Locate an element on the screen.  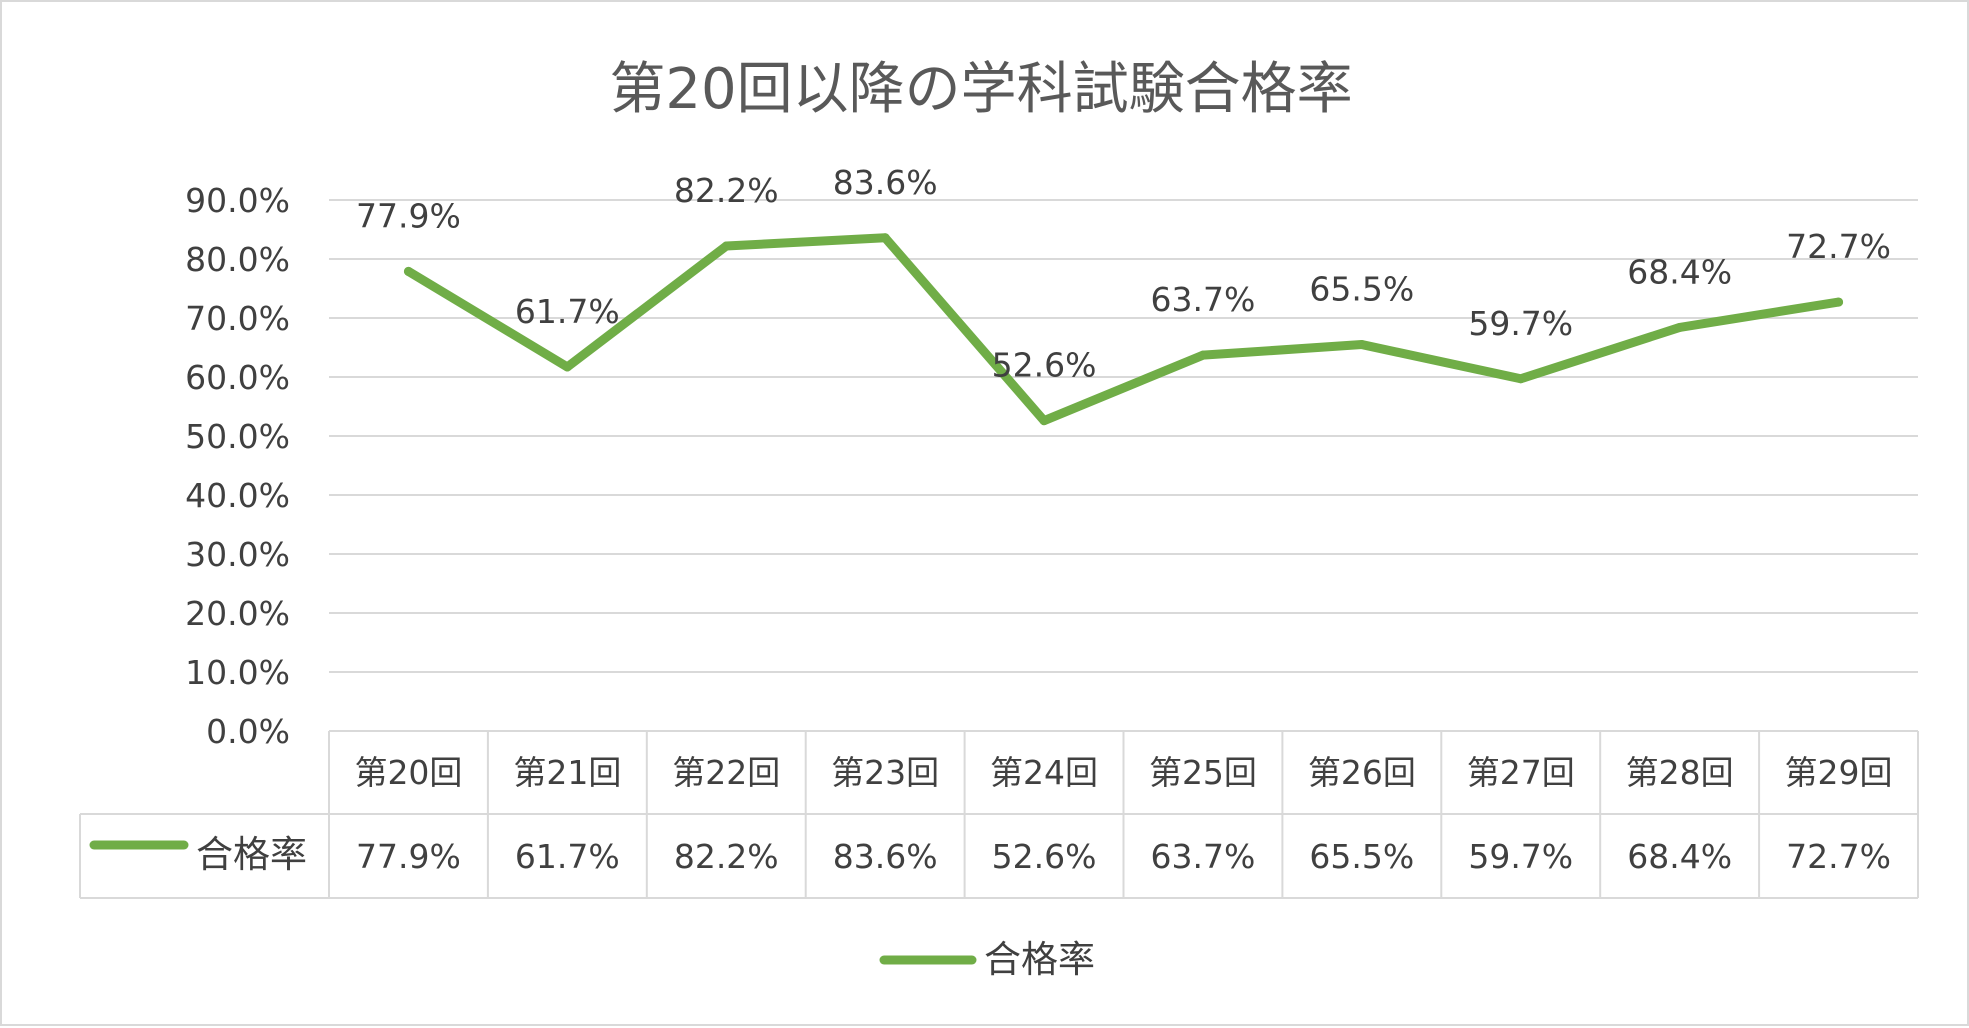
data-label: 77.9% is located at coordinates (408, 215).